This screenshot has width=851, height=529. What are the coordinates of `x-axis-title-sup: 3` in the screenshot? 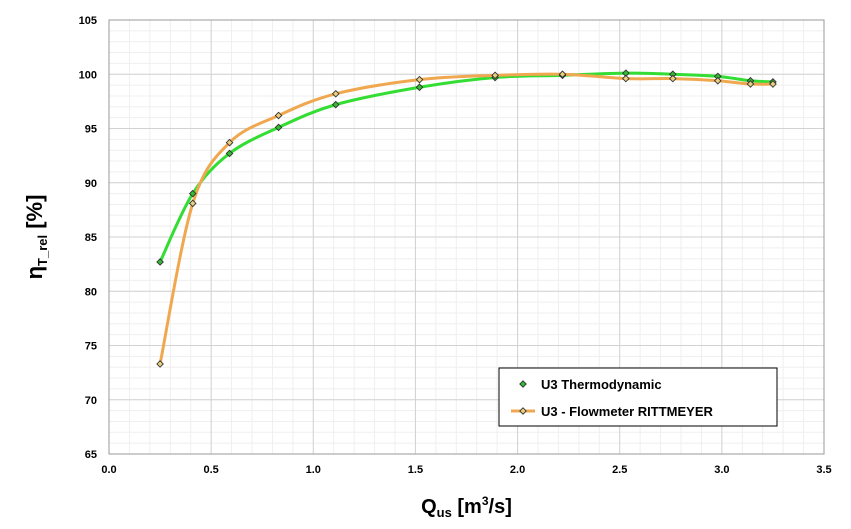 It's located at (485, 501).